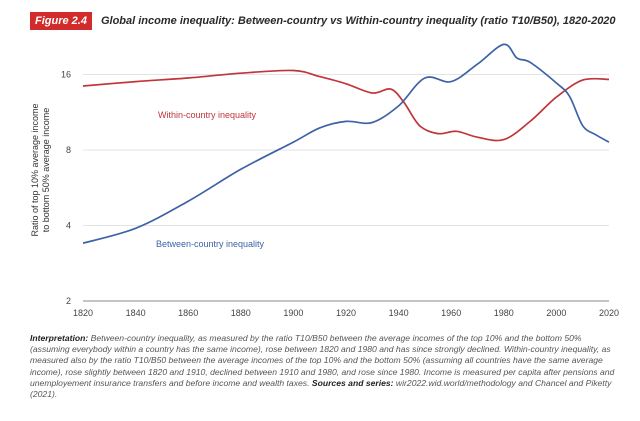 This screenshot has width=640, height=421. Describe the element at coordinates (136, 313) in the screenshot. I see `x-tick-label: 1840` at that location.